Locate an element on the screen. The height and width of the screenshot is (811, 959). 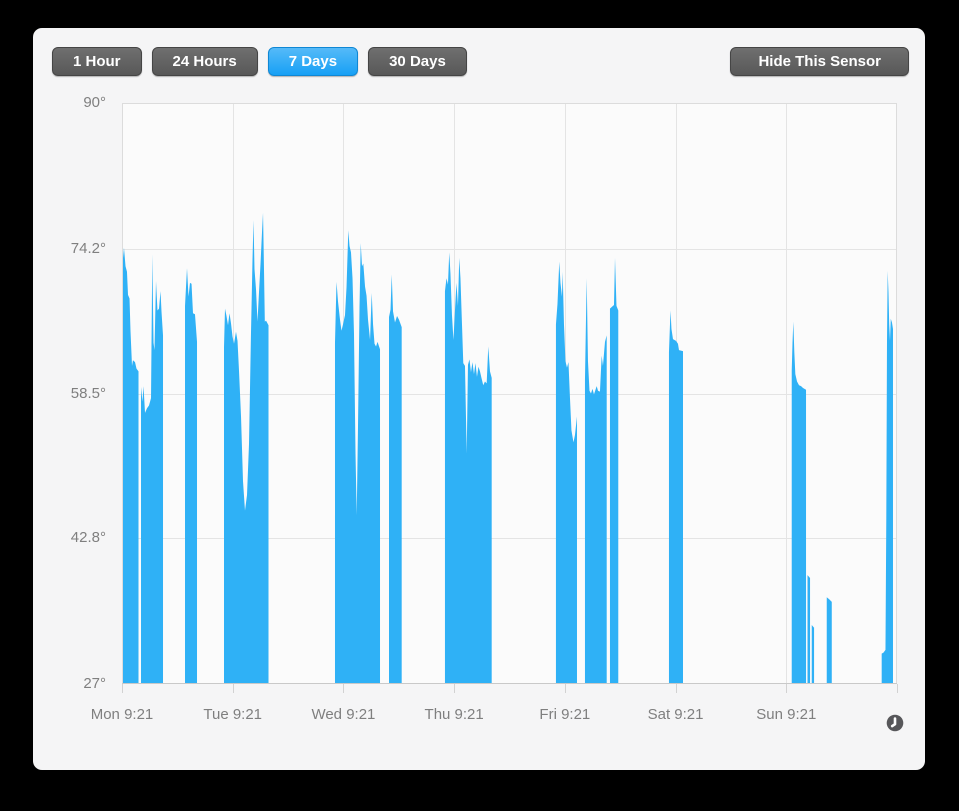
range-button-30-days: 30 Days is located at coordinates (417, 61).